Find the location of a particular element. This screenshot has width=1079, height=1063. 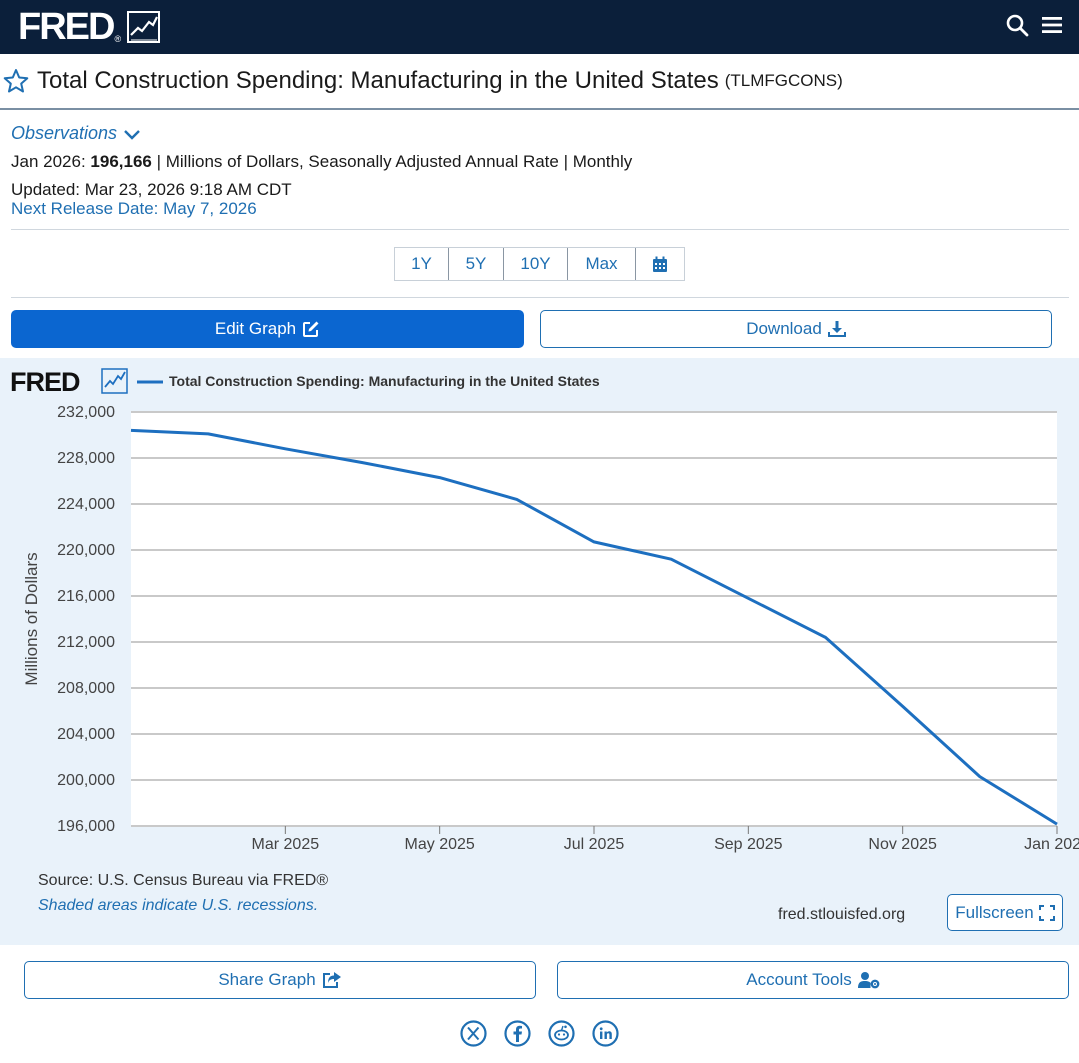

download-label: Download is located at coordinates (784, 328).